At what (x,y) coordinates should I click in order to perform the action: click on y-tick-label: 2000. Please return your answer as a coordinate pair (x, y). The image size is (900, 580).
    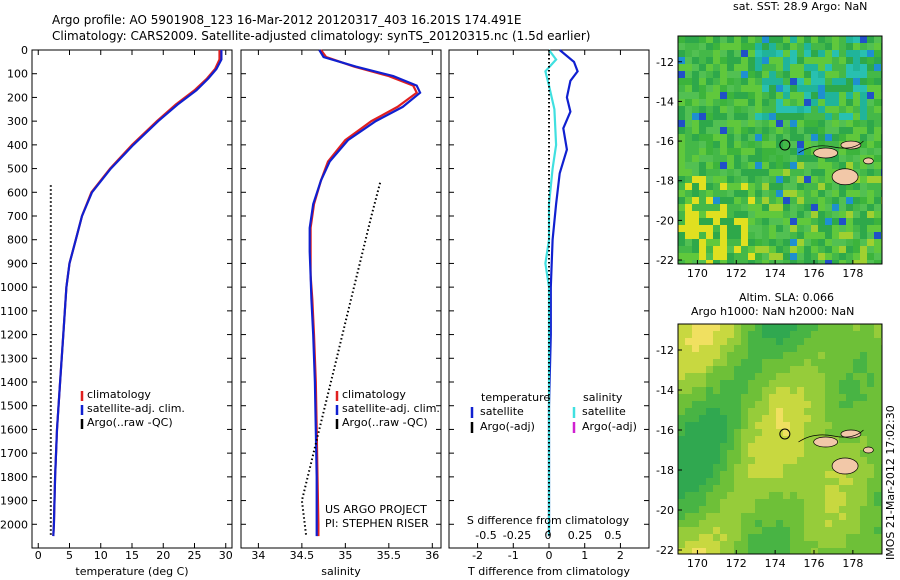
    Looking at the image, I should click on (14, 524).